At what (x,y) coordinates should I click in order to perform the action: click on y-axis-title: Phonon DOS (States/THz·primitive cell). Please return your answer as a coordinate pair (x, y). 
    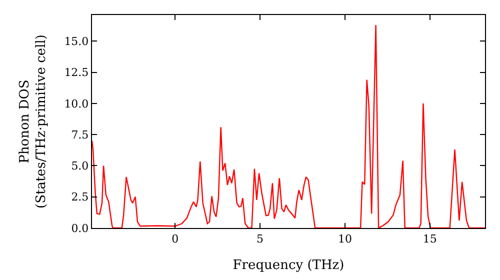
    Looking at the image, I should click on (33, 121).